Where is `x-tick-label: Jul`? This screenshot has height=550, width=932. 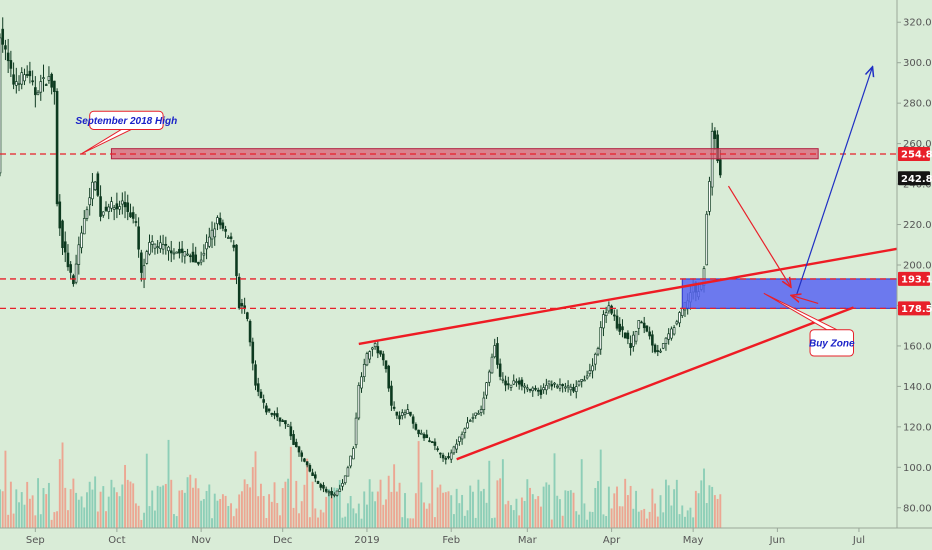 x-tick-label: Jul is located at coordinates (858, 540).